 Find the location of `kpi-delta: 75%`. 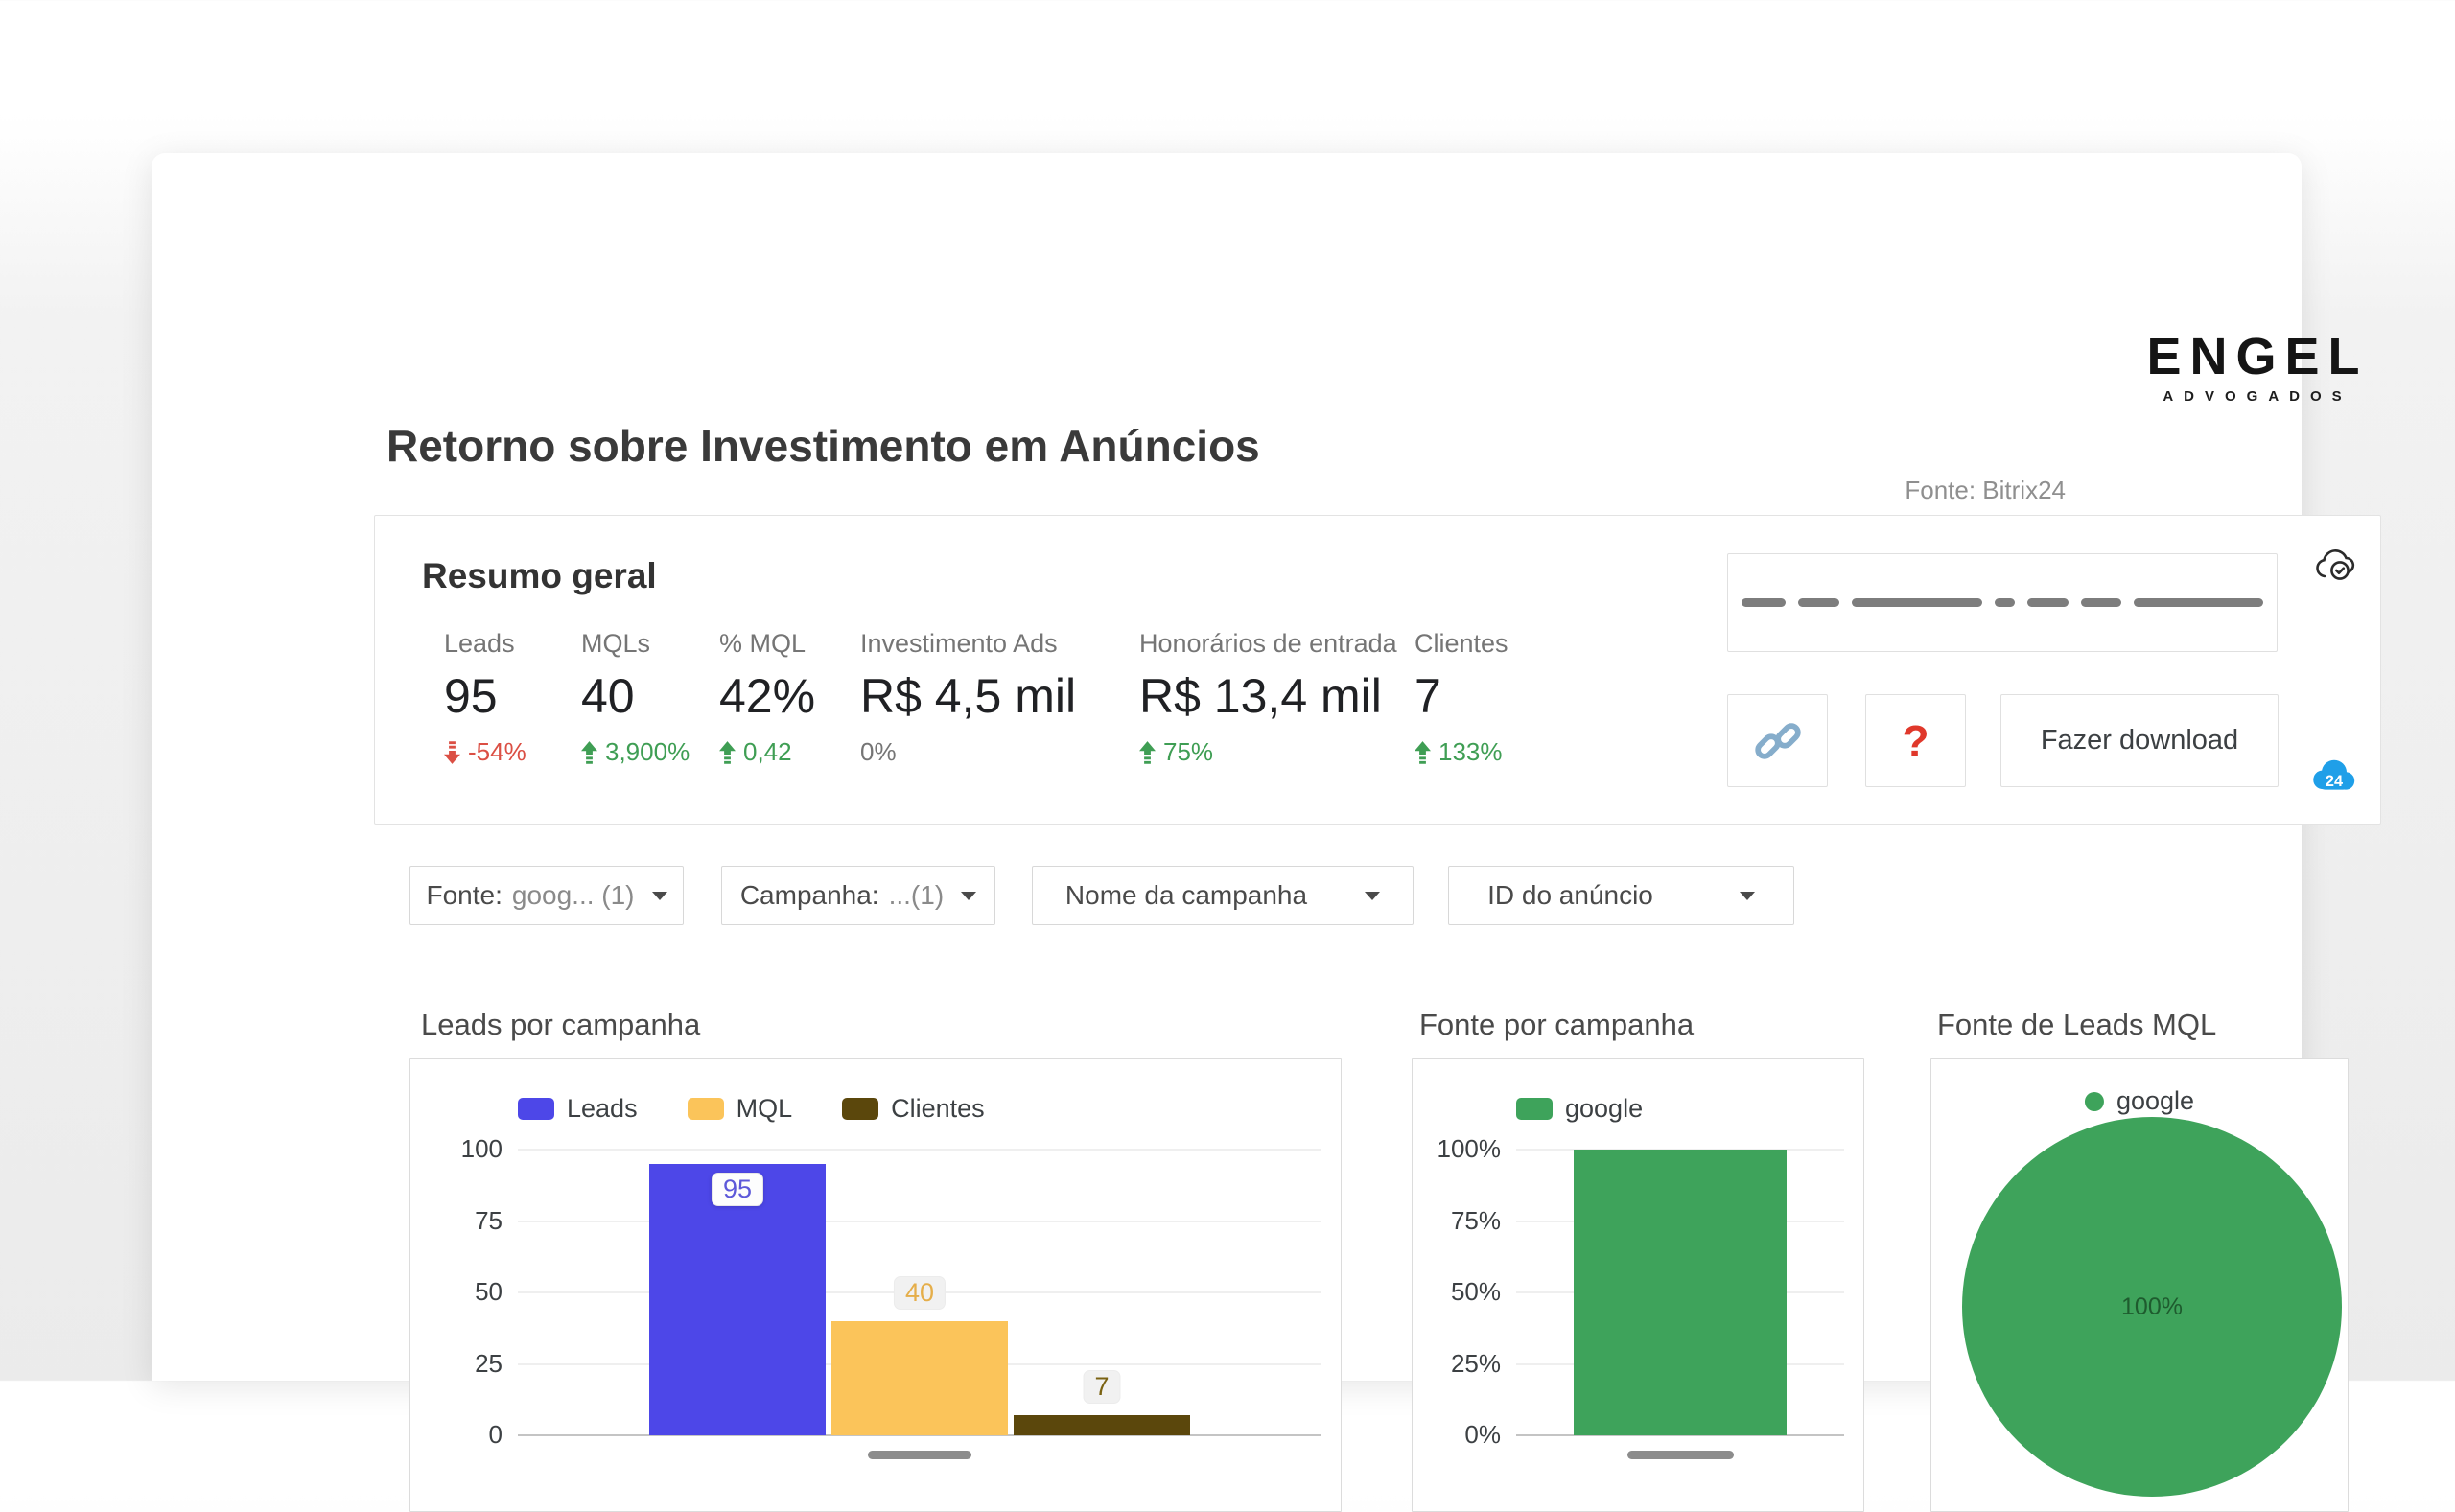

kpi-delta: 75% is located at coordinates (1268, 752).